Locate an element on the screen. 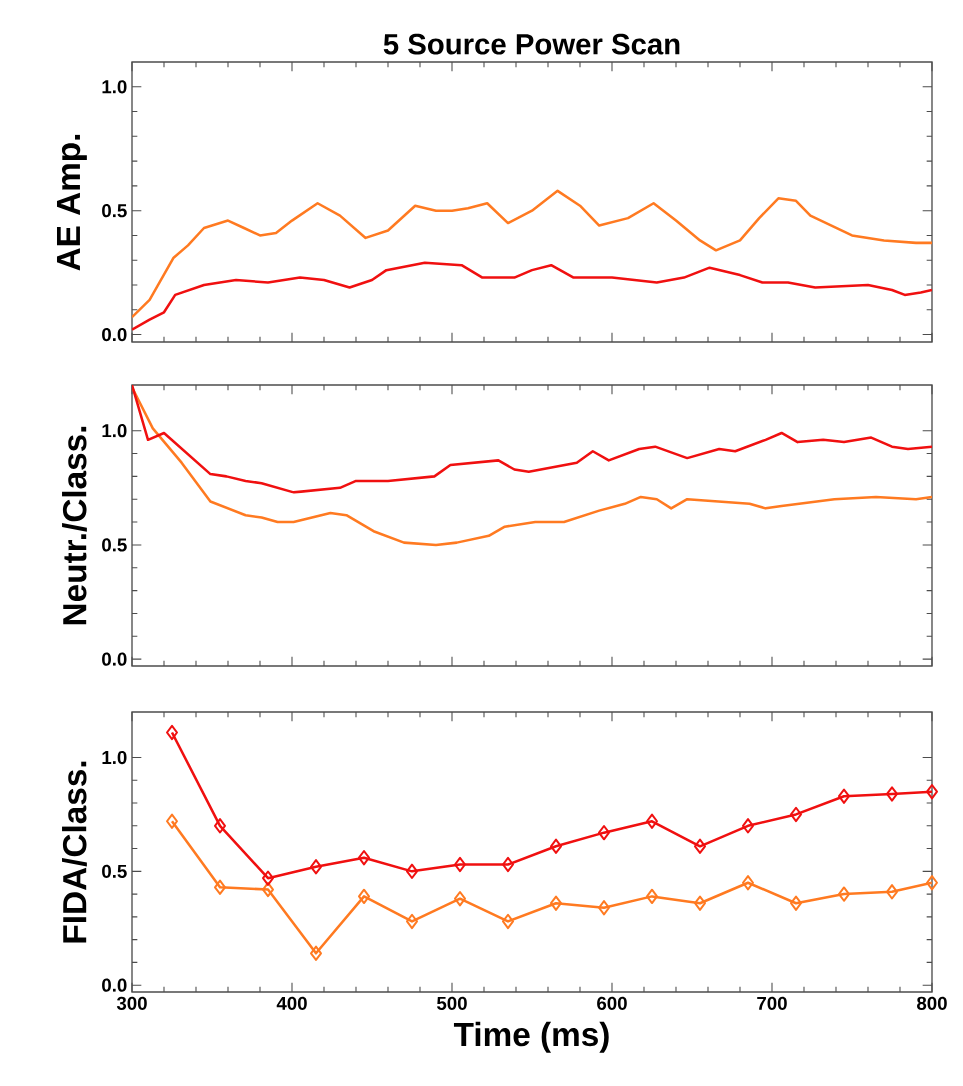  x-tick-label: 300 is located at coordinates (131, 1003).